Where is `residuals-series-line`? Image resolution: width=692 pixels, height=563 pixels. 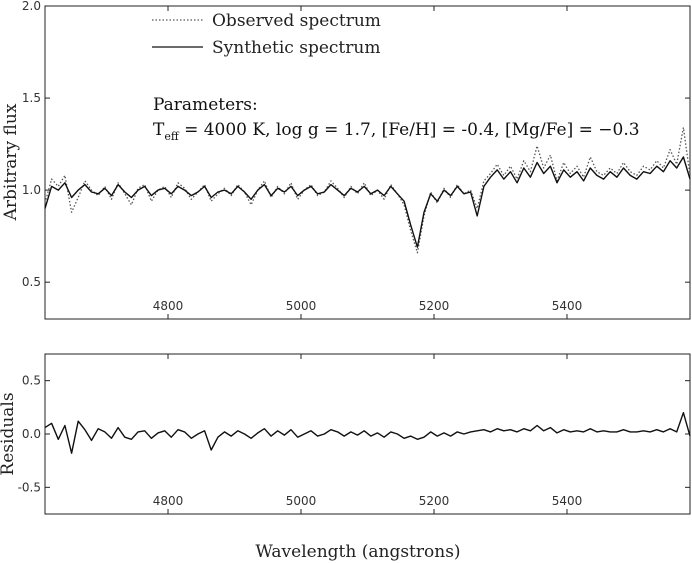 residuals-series-line is located at coordinates (367, 433).